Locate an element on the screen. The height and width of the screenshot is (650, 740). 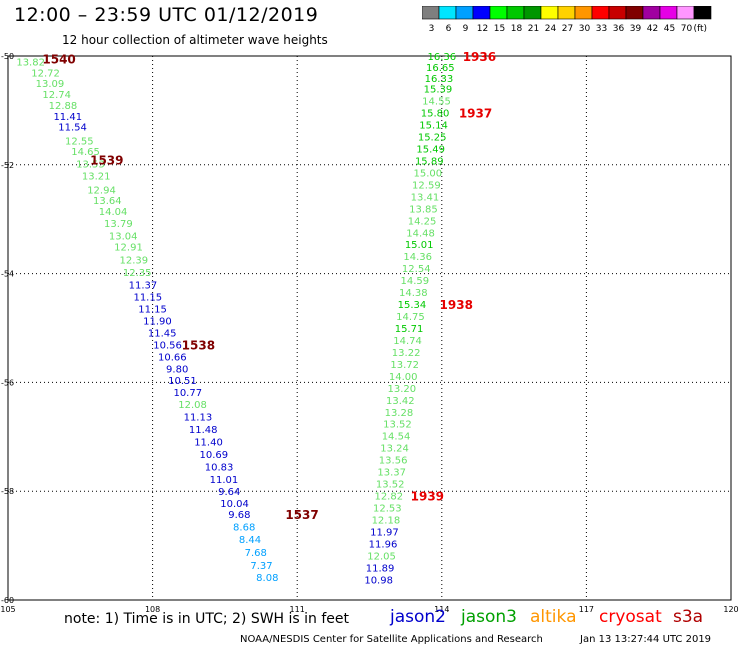
wave-height-label: 16.36 is located at coordinates (441, 57).